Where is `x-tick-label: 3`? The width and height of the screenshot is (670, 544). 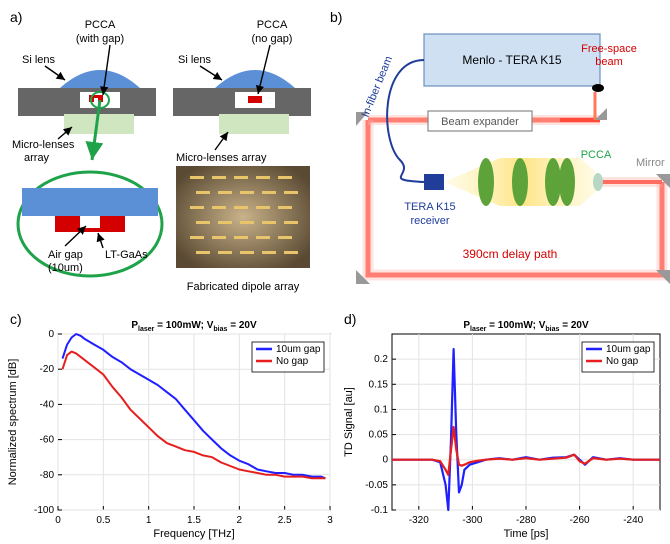 x-tick-label: 3 is located at coordinates (330, 520).